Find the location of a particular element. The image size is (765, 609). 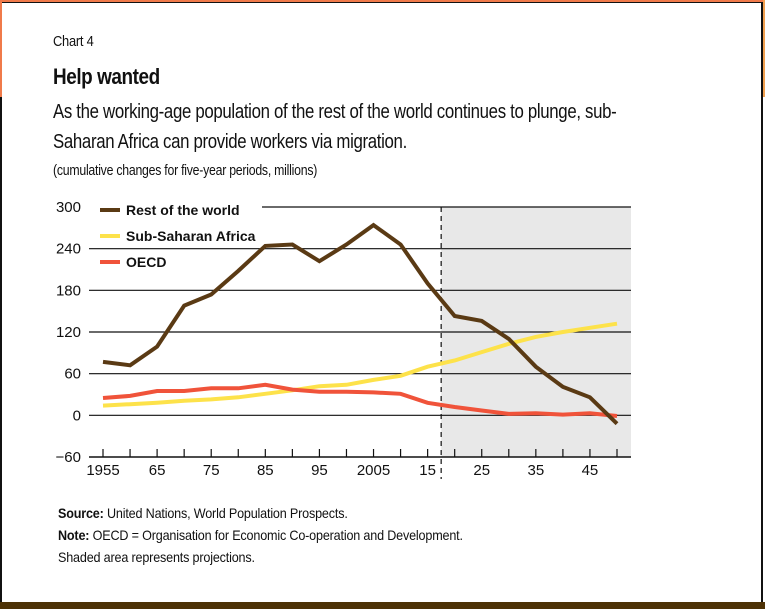

x-tick-label: 65 is located at coordinates (157, 470).